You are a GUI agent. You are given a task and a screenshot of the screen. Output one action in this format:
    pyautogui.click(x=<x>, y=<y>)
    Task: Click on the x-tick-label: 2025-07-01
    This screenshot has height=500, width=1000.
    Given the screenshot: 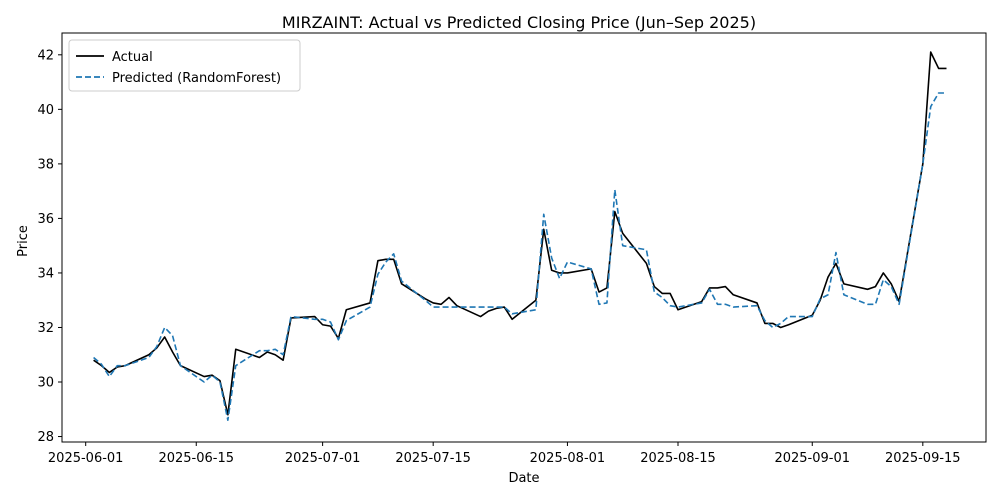 What is the action you would take?
    pyautogui.click(x=323, y=458)
    